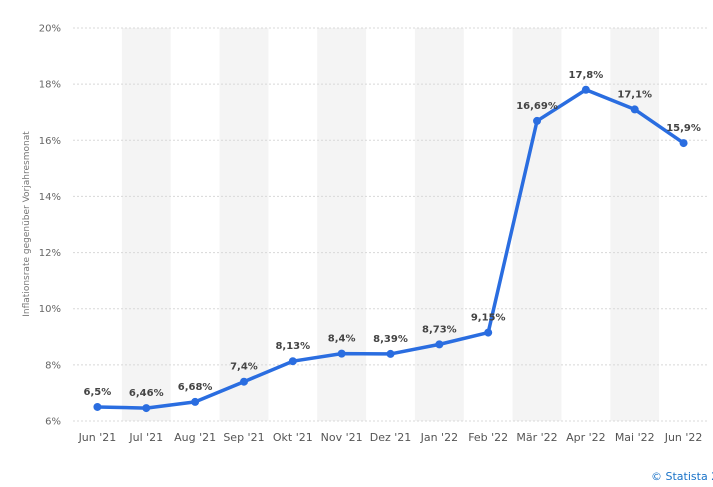  I want to click on y-tick-label: 12%, so click(50, 253).